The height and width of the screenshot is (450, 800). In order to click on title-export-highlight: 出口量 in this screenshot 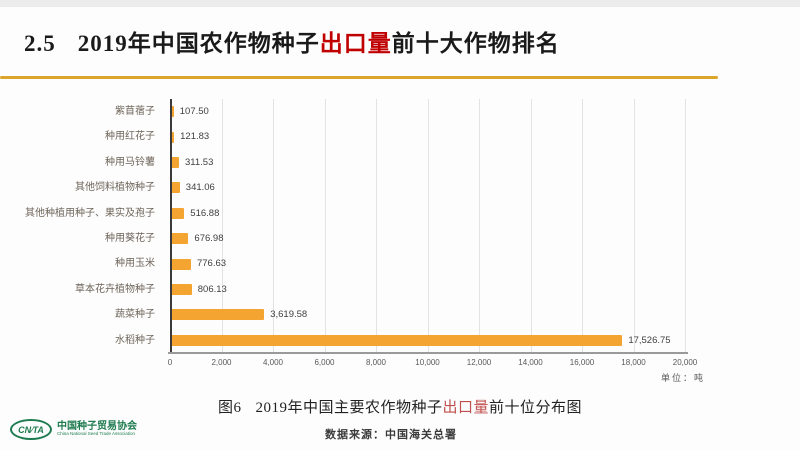, I will do `click(355, 43)`.